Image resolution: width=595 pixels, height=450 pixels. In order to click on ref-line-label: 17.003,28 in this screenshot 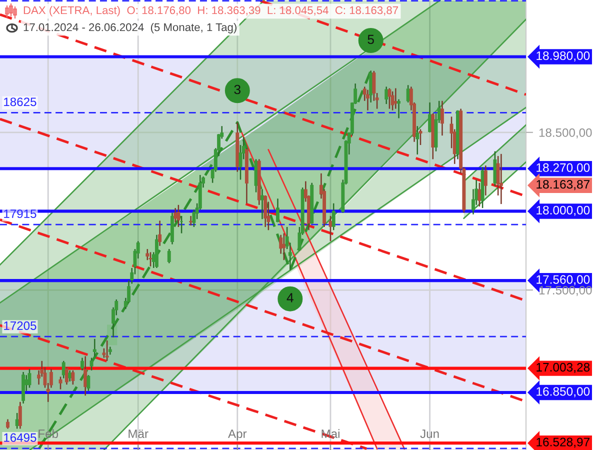, I will do `click(563, 368)`.